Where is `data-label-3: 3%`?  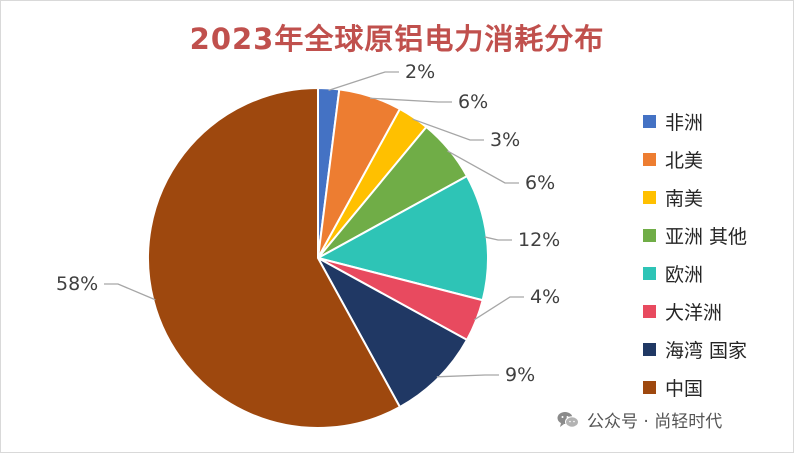 data-label-3: 3% is located at coordinates (505, 140).